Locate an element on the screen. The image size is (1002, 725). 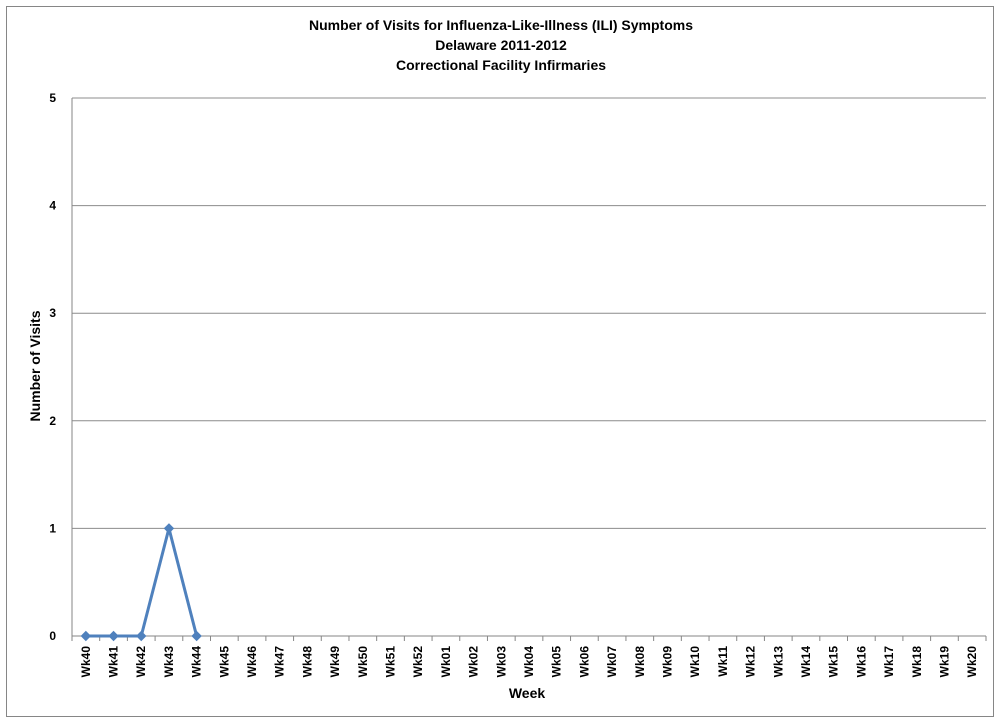
x-tick-label: Wk42 is located at coordinates (141, 662).